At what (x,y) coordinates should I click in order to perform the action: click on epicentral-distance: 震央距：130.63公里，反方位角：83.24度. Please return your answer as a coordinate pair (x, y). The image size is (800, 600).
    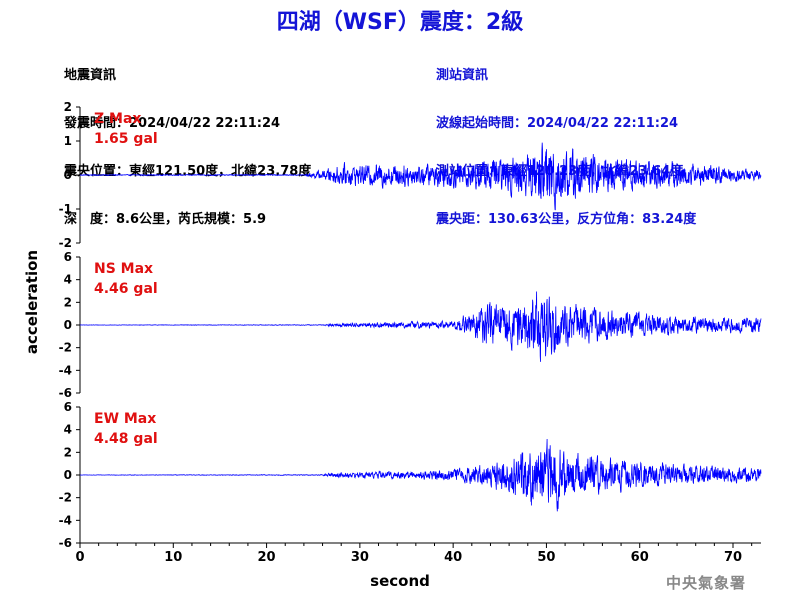
    Looking at the image, I should click on (566, 219).